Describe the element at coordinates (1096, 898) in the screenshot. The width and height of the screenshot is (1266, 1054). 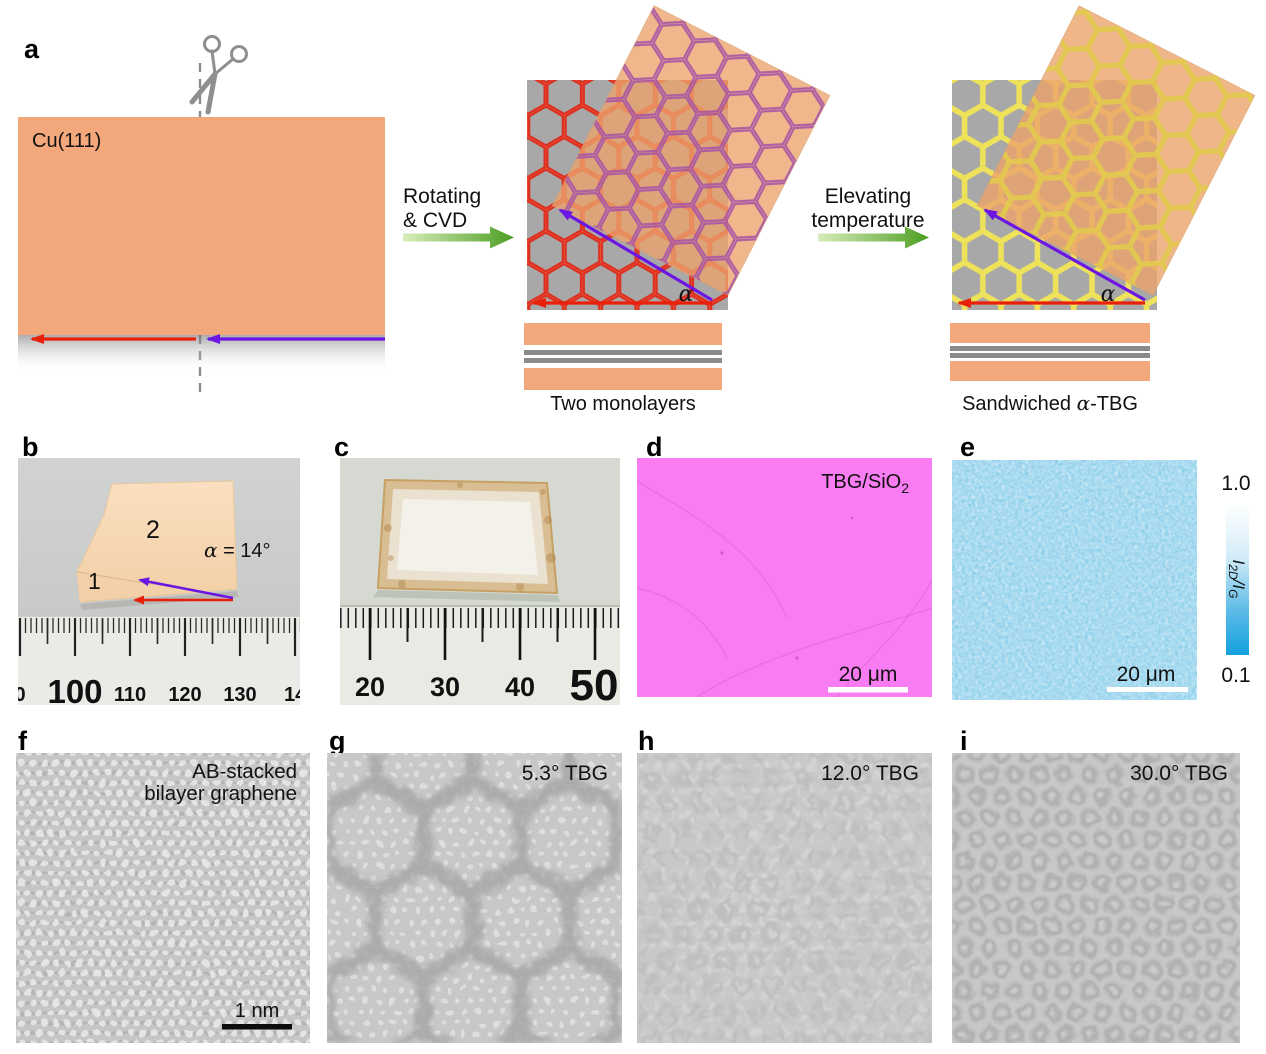
I see `panel-i-tem-image: 30.0° TBG` at that location.